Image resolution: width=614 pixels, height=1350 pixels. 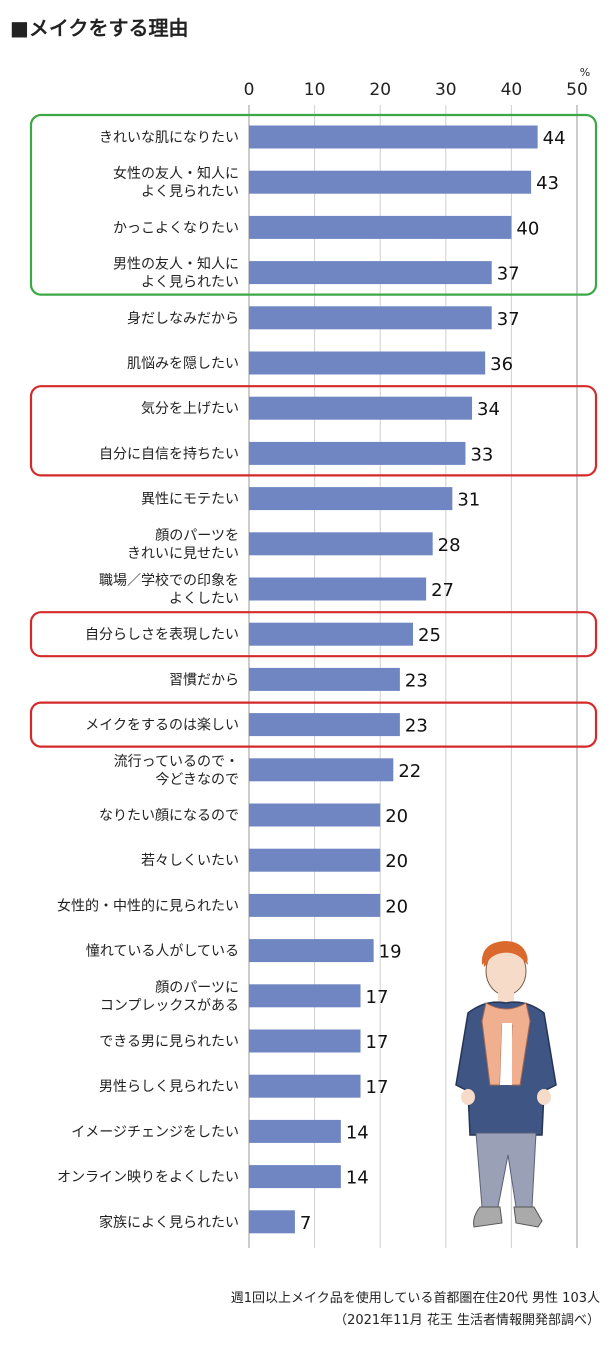 What do you see at coordinates (190, 861) in the screenshot?
I see `category-label: 若々しくいたい` at bounding box center [190, 861].